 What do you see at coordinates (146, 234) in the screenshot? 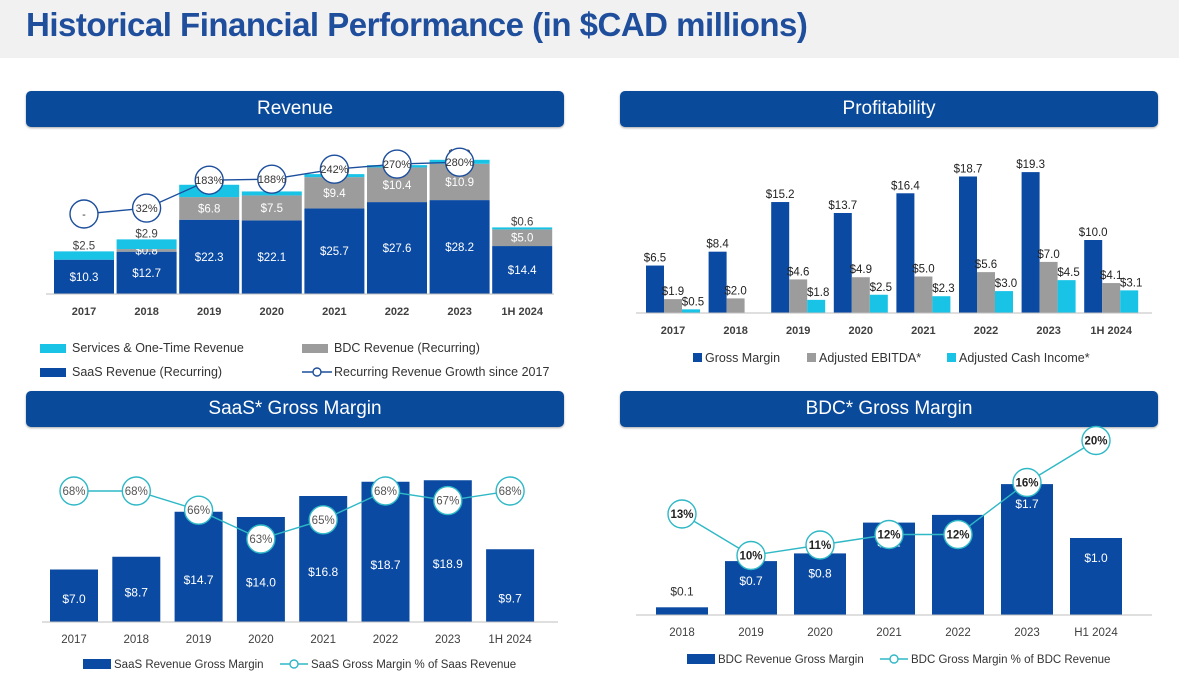
I see `revenue-data-label: $2.9` at bounding box center [146, 234].